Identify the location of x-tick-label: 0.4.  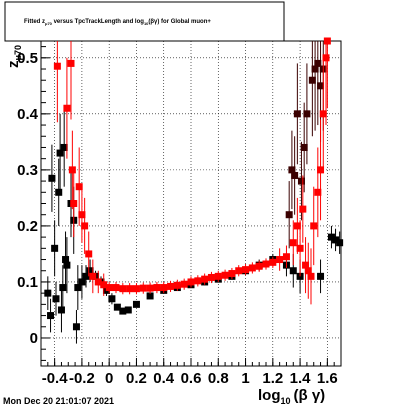
(164, 378).